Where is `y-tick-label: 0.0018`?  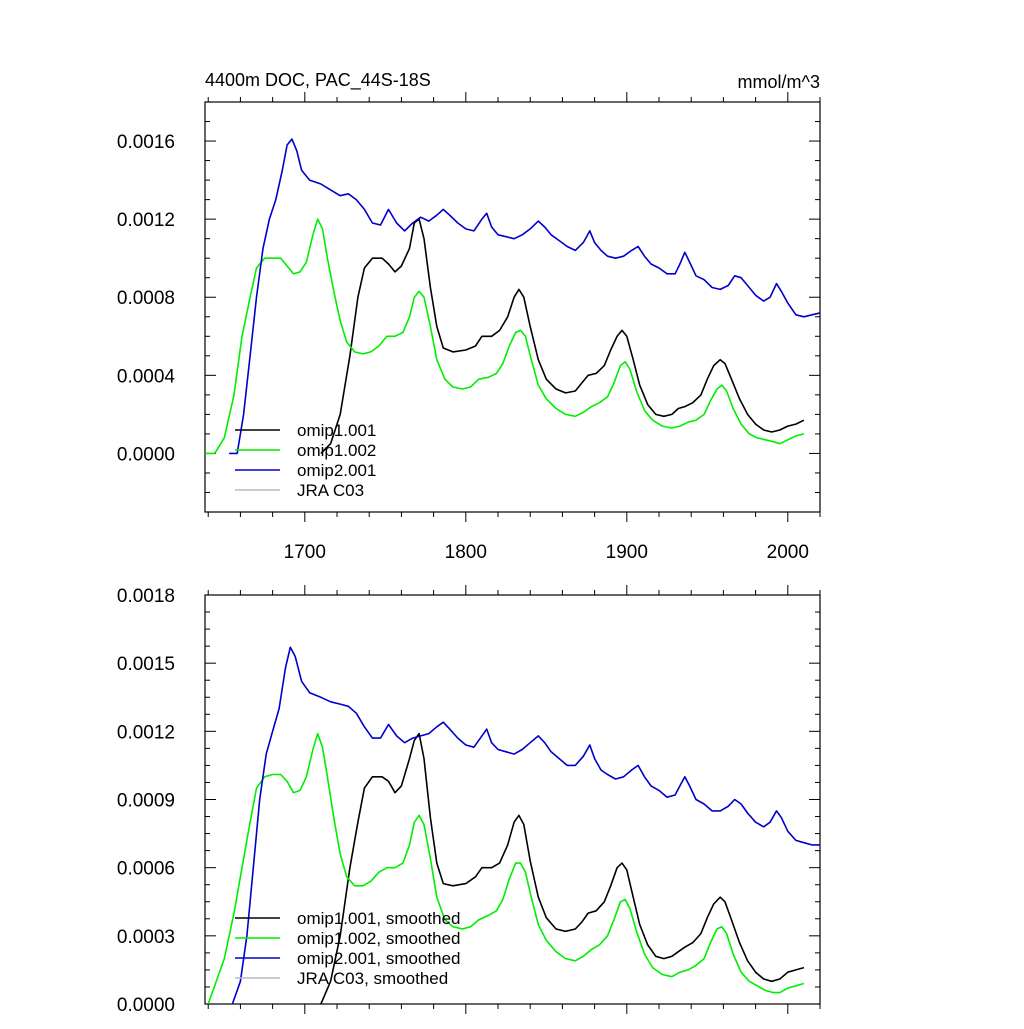
y-tick-label: 0.0018 is located at coordinates (146, 596).